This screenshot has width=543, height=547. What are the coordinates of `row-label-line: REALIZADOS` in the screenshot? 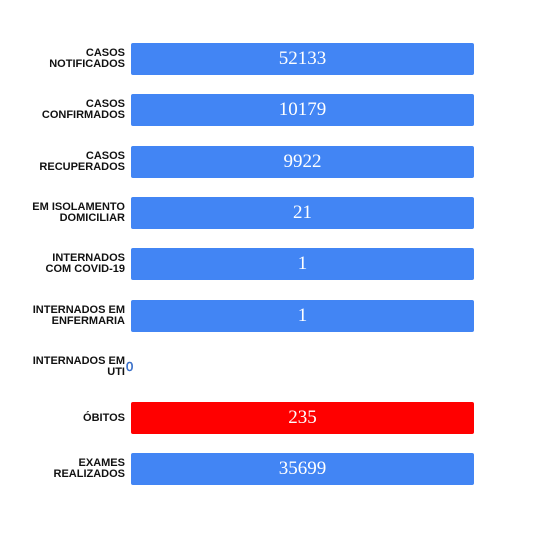 It's located at (89, 474).